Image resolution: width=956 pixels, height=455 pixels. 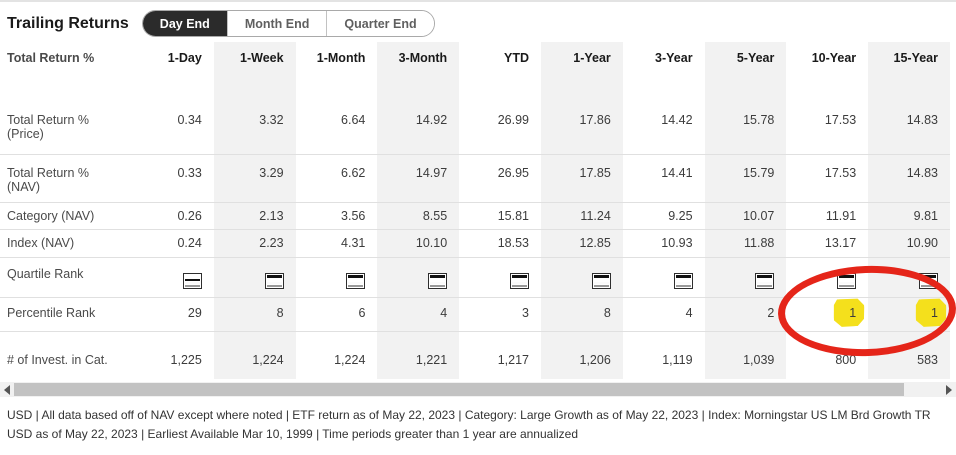 I want to click on row-label: # of Invest. in Cat., so click(x=57, y=359).